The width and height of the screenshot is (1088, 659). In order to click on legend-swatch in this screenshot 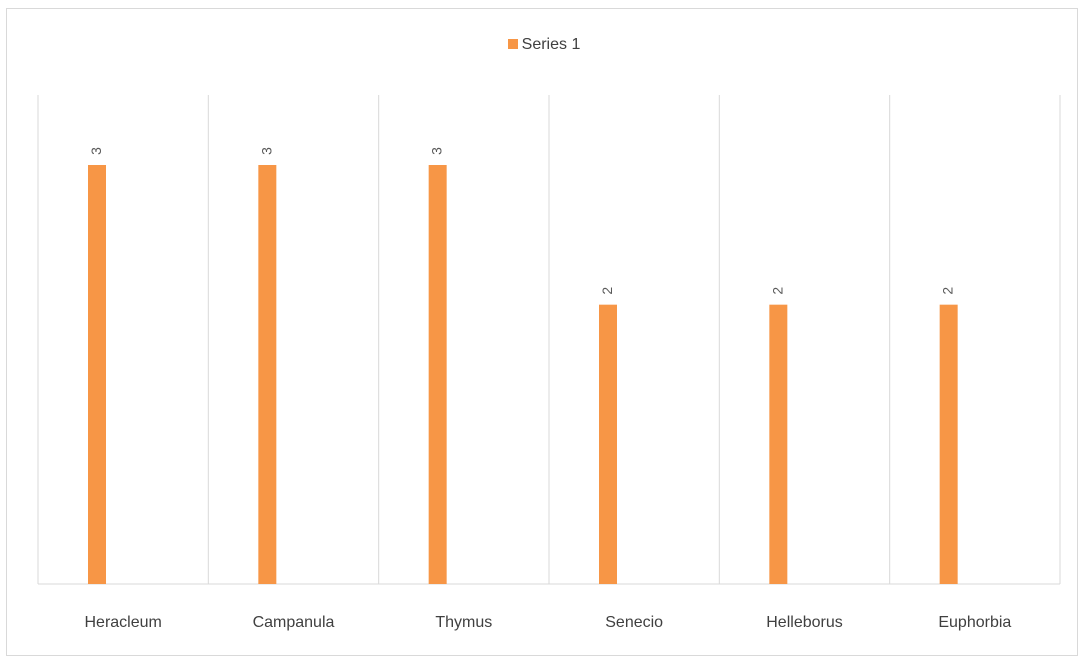, I will do `click(512, 44)`.